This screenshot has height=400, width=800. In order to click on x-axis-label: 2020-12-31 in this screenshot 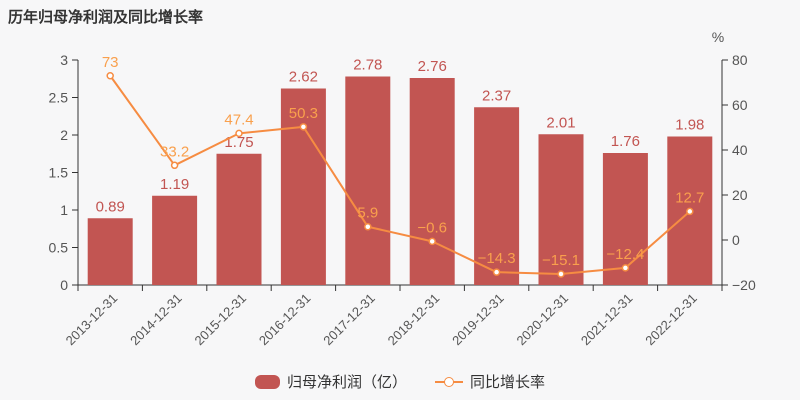, I will do `click(542, 320)`.